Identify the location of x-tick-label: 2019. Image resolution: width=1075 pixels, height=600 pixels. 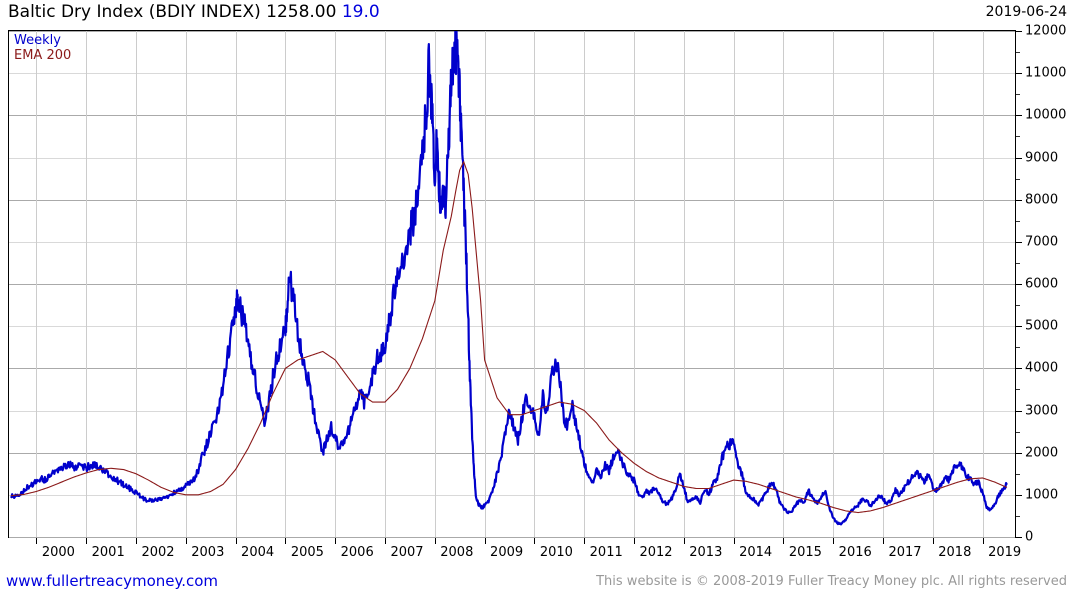
(1005, 552).